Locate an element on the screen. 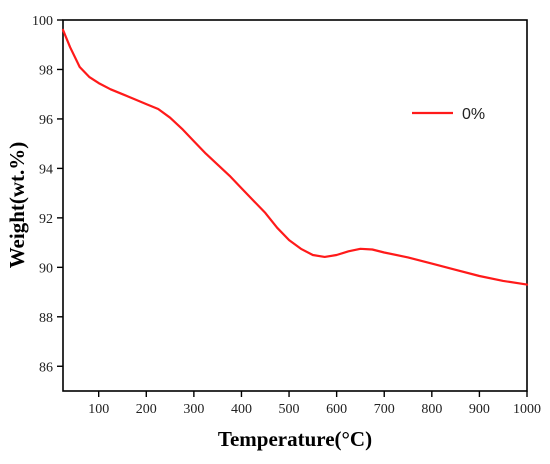  x-tick-label-500: 500 is located at coordinates (289, 409).